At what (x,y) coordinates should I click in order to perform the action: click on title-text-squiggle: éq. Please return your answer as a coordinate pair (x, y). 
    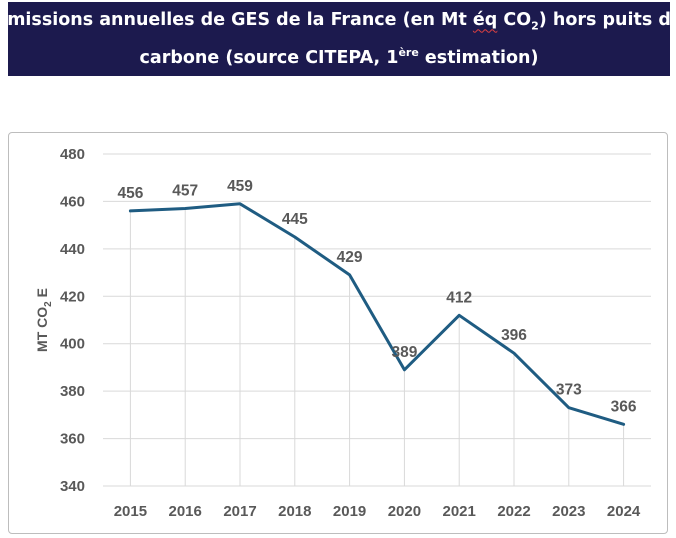
    Looking at the image, I should click on (485, 20).